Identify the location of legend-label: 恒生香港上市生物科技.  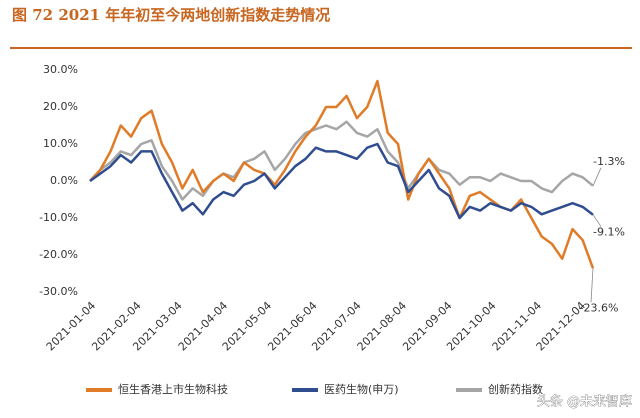
(173, 389).